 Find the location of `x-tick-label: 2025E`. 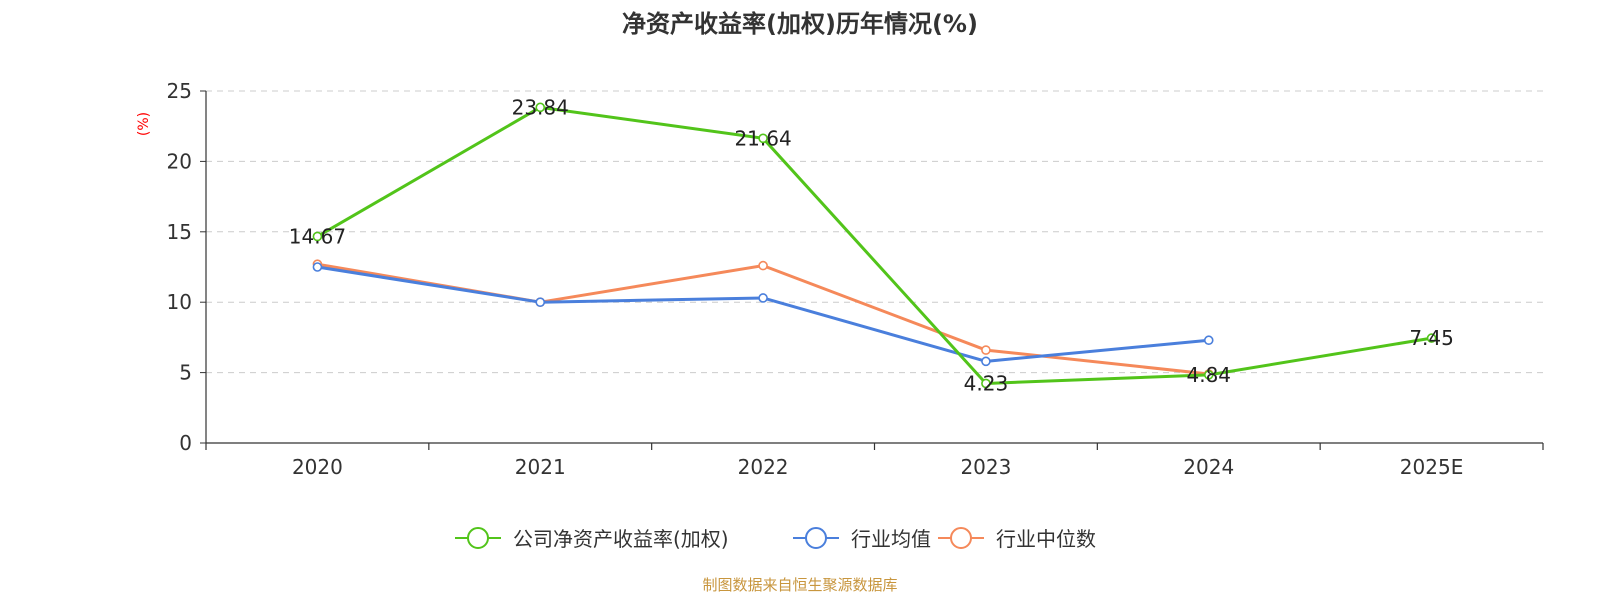

x-tick-label: 2025E is located at coordinates (1432, 467).